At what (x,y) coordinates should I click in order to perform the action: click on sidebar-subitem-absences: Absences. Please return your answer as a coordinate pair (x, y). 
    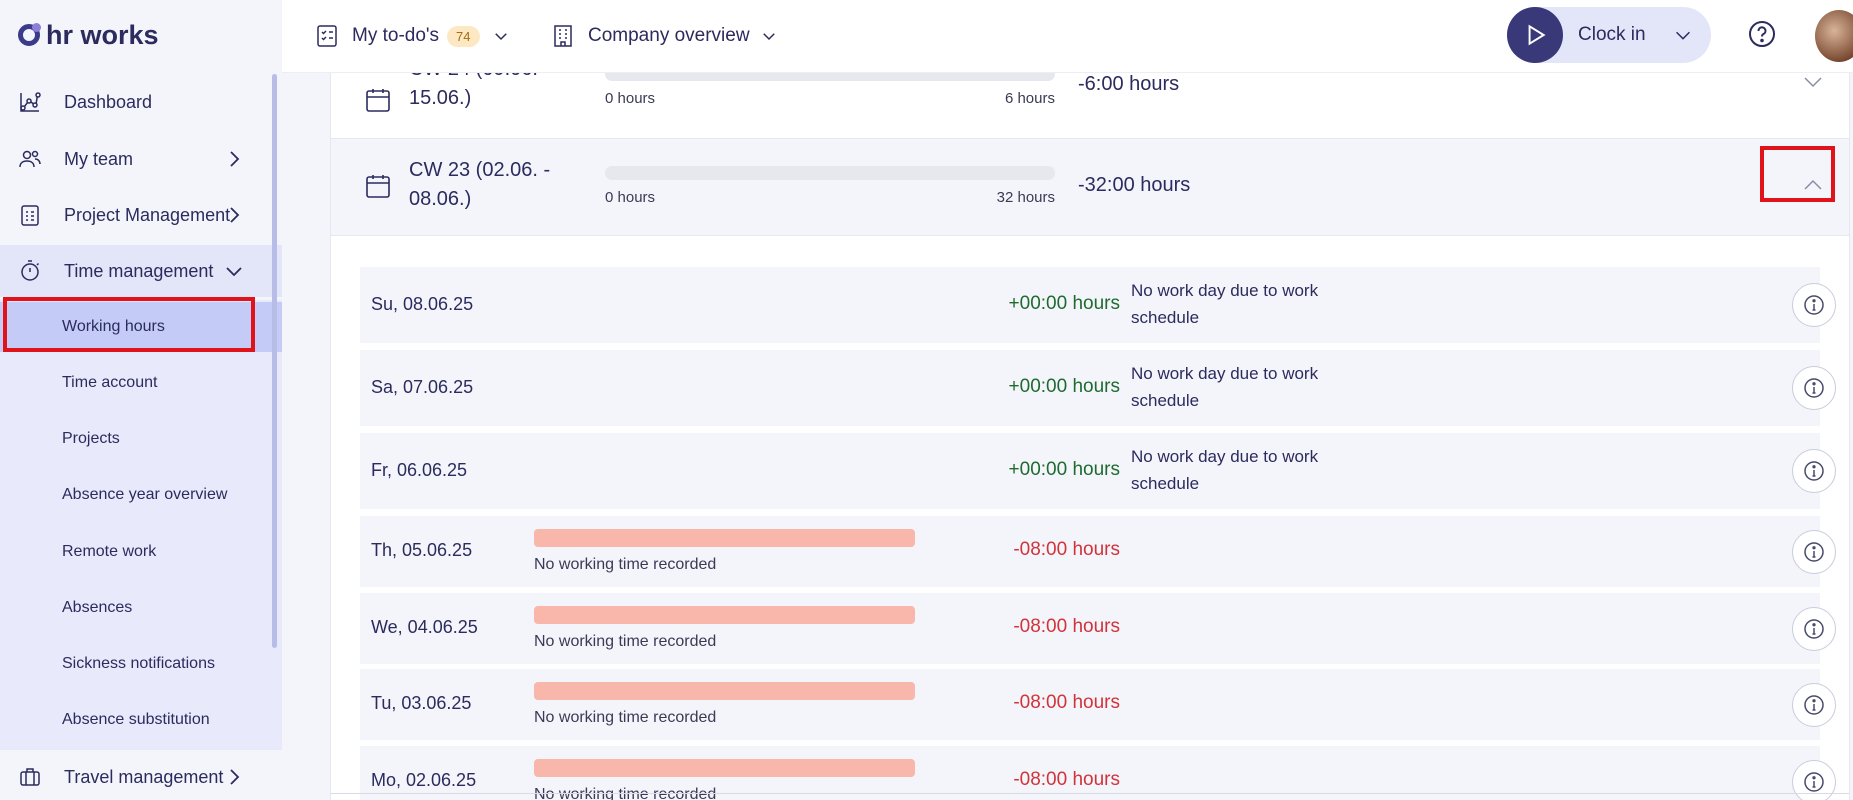
    Looking at the image, I should click on (135, 608).